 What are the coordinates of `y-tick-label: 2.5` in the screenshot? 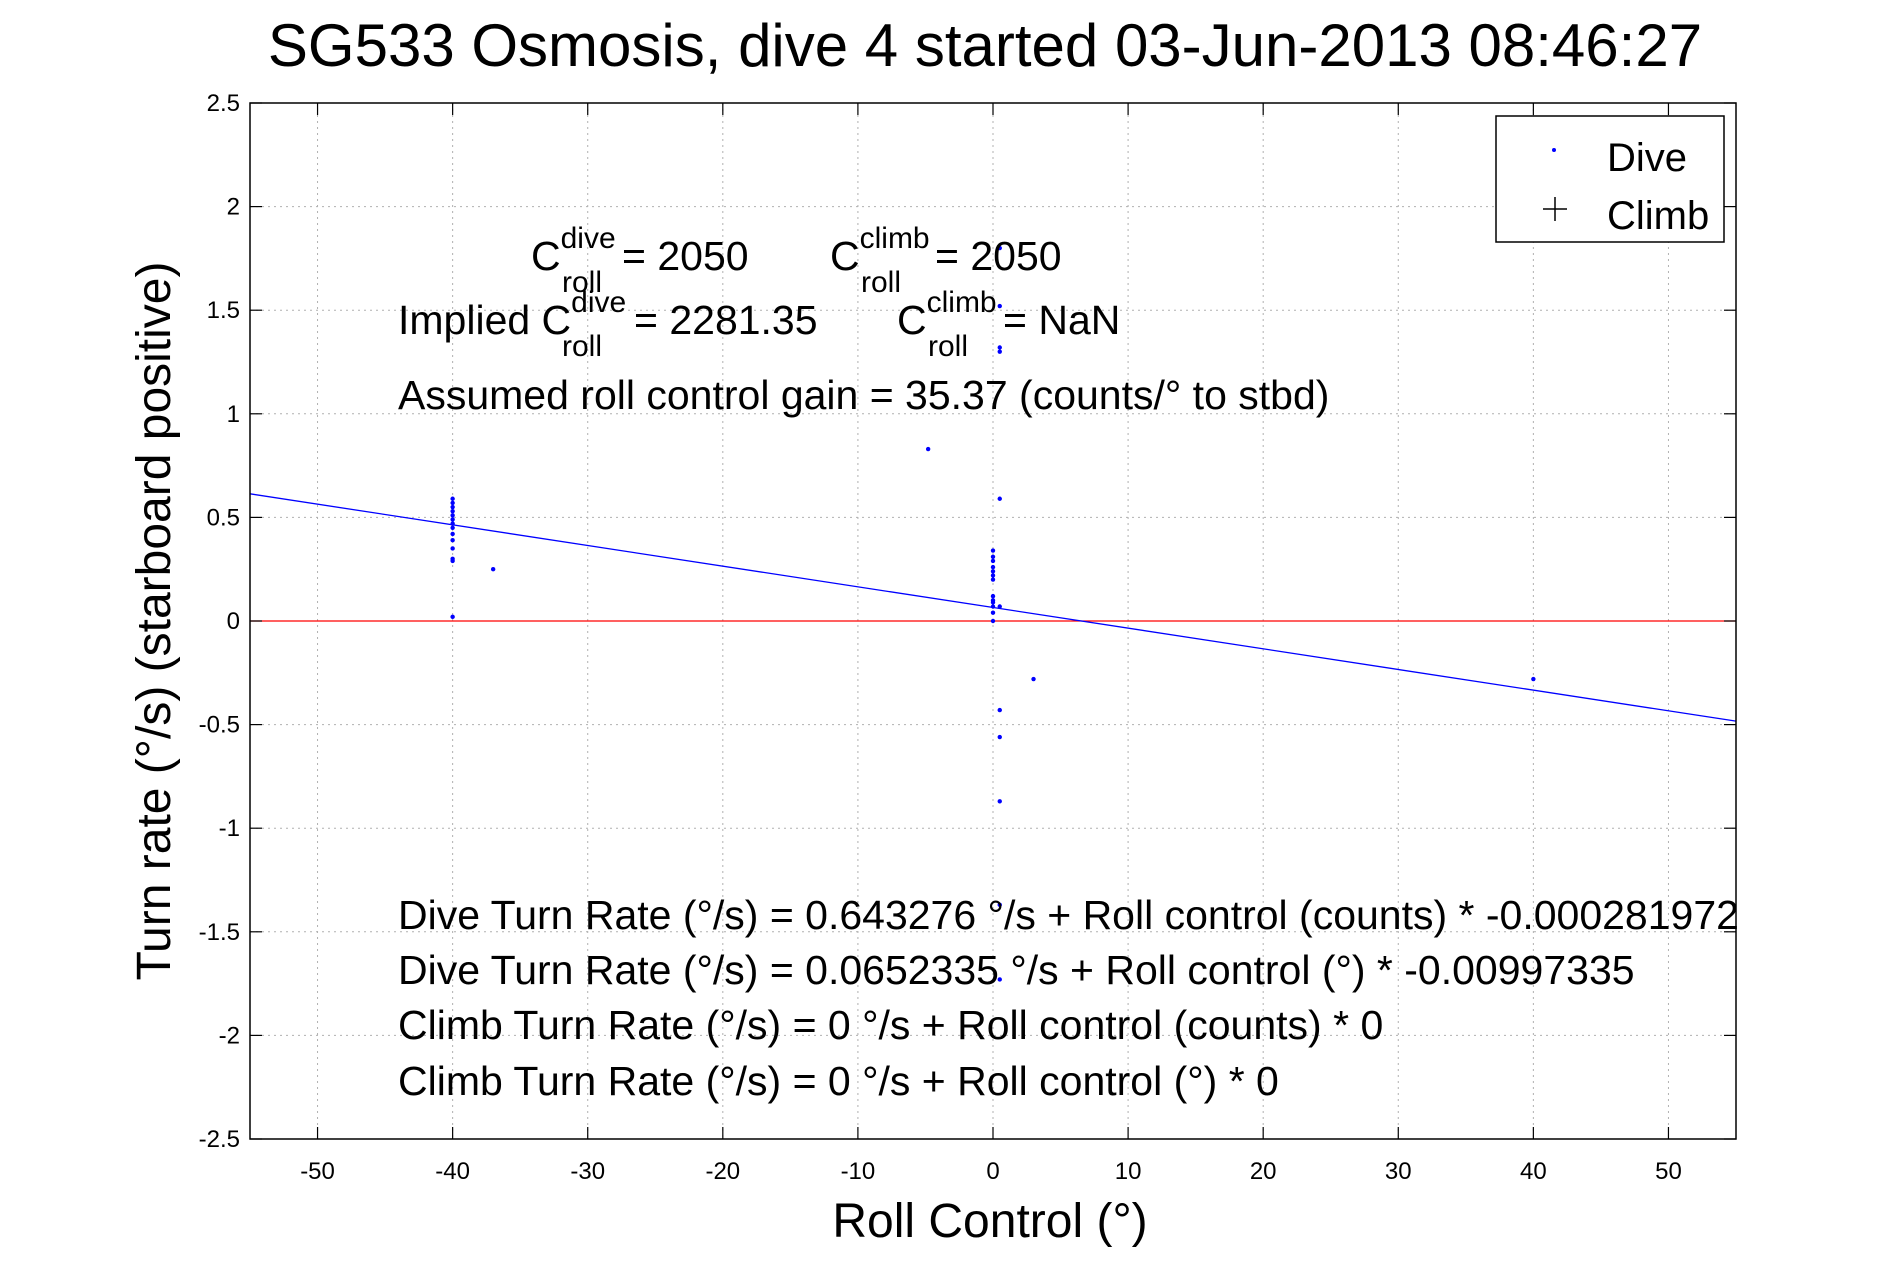 It's located at (223, 103).